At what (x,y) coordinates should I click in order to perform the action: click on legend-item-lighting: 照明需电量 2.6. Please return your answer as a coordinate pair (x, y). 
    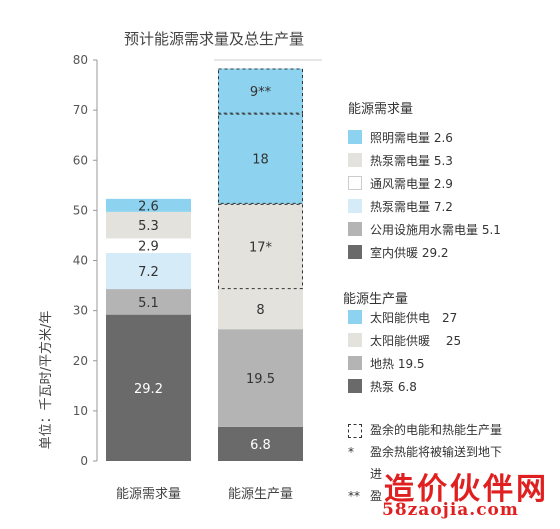
    Looking at the image, I should click on (400, 137).